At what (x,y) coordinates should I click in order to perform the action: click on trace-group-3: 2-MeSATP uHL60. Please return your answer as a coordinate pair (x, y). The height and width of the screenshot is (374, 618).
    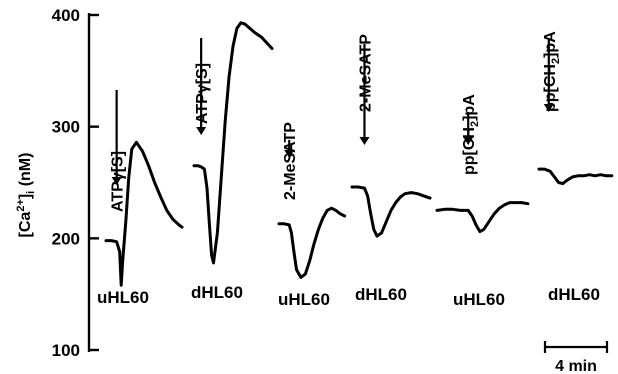
    Looking at the image, I should click on (312, 215).